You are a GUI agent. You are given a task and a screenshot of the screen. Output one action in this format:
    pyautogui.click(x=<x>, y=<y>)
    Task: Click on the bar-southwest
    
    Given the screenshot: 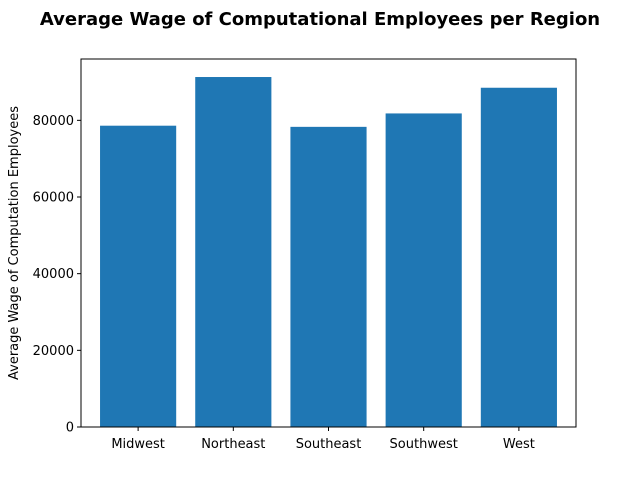 What is the action you would take?
    pyautogui.click(x=423, y=270)
    